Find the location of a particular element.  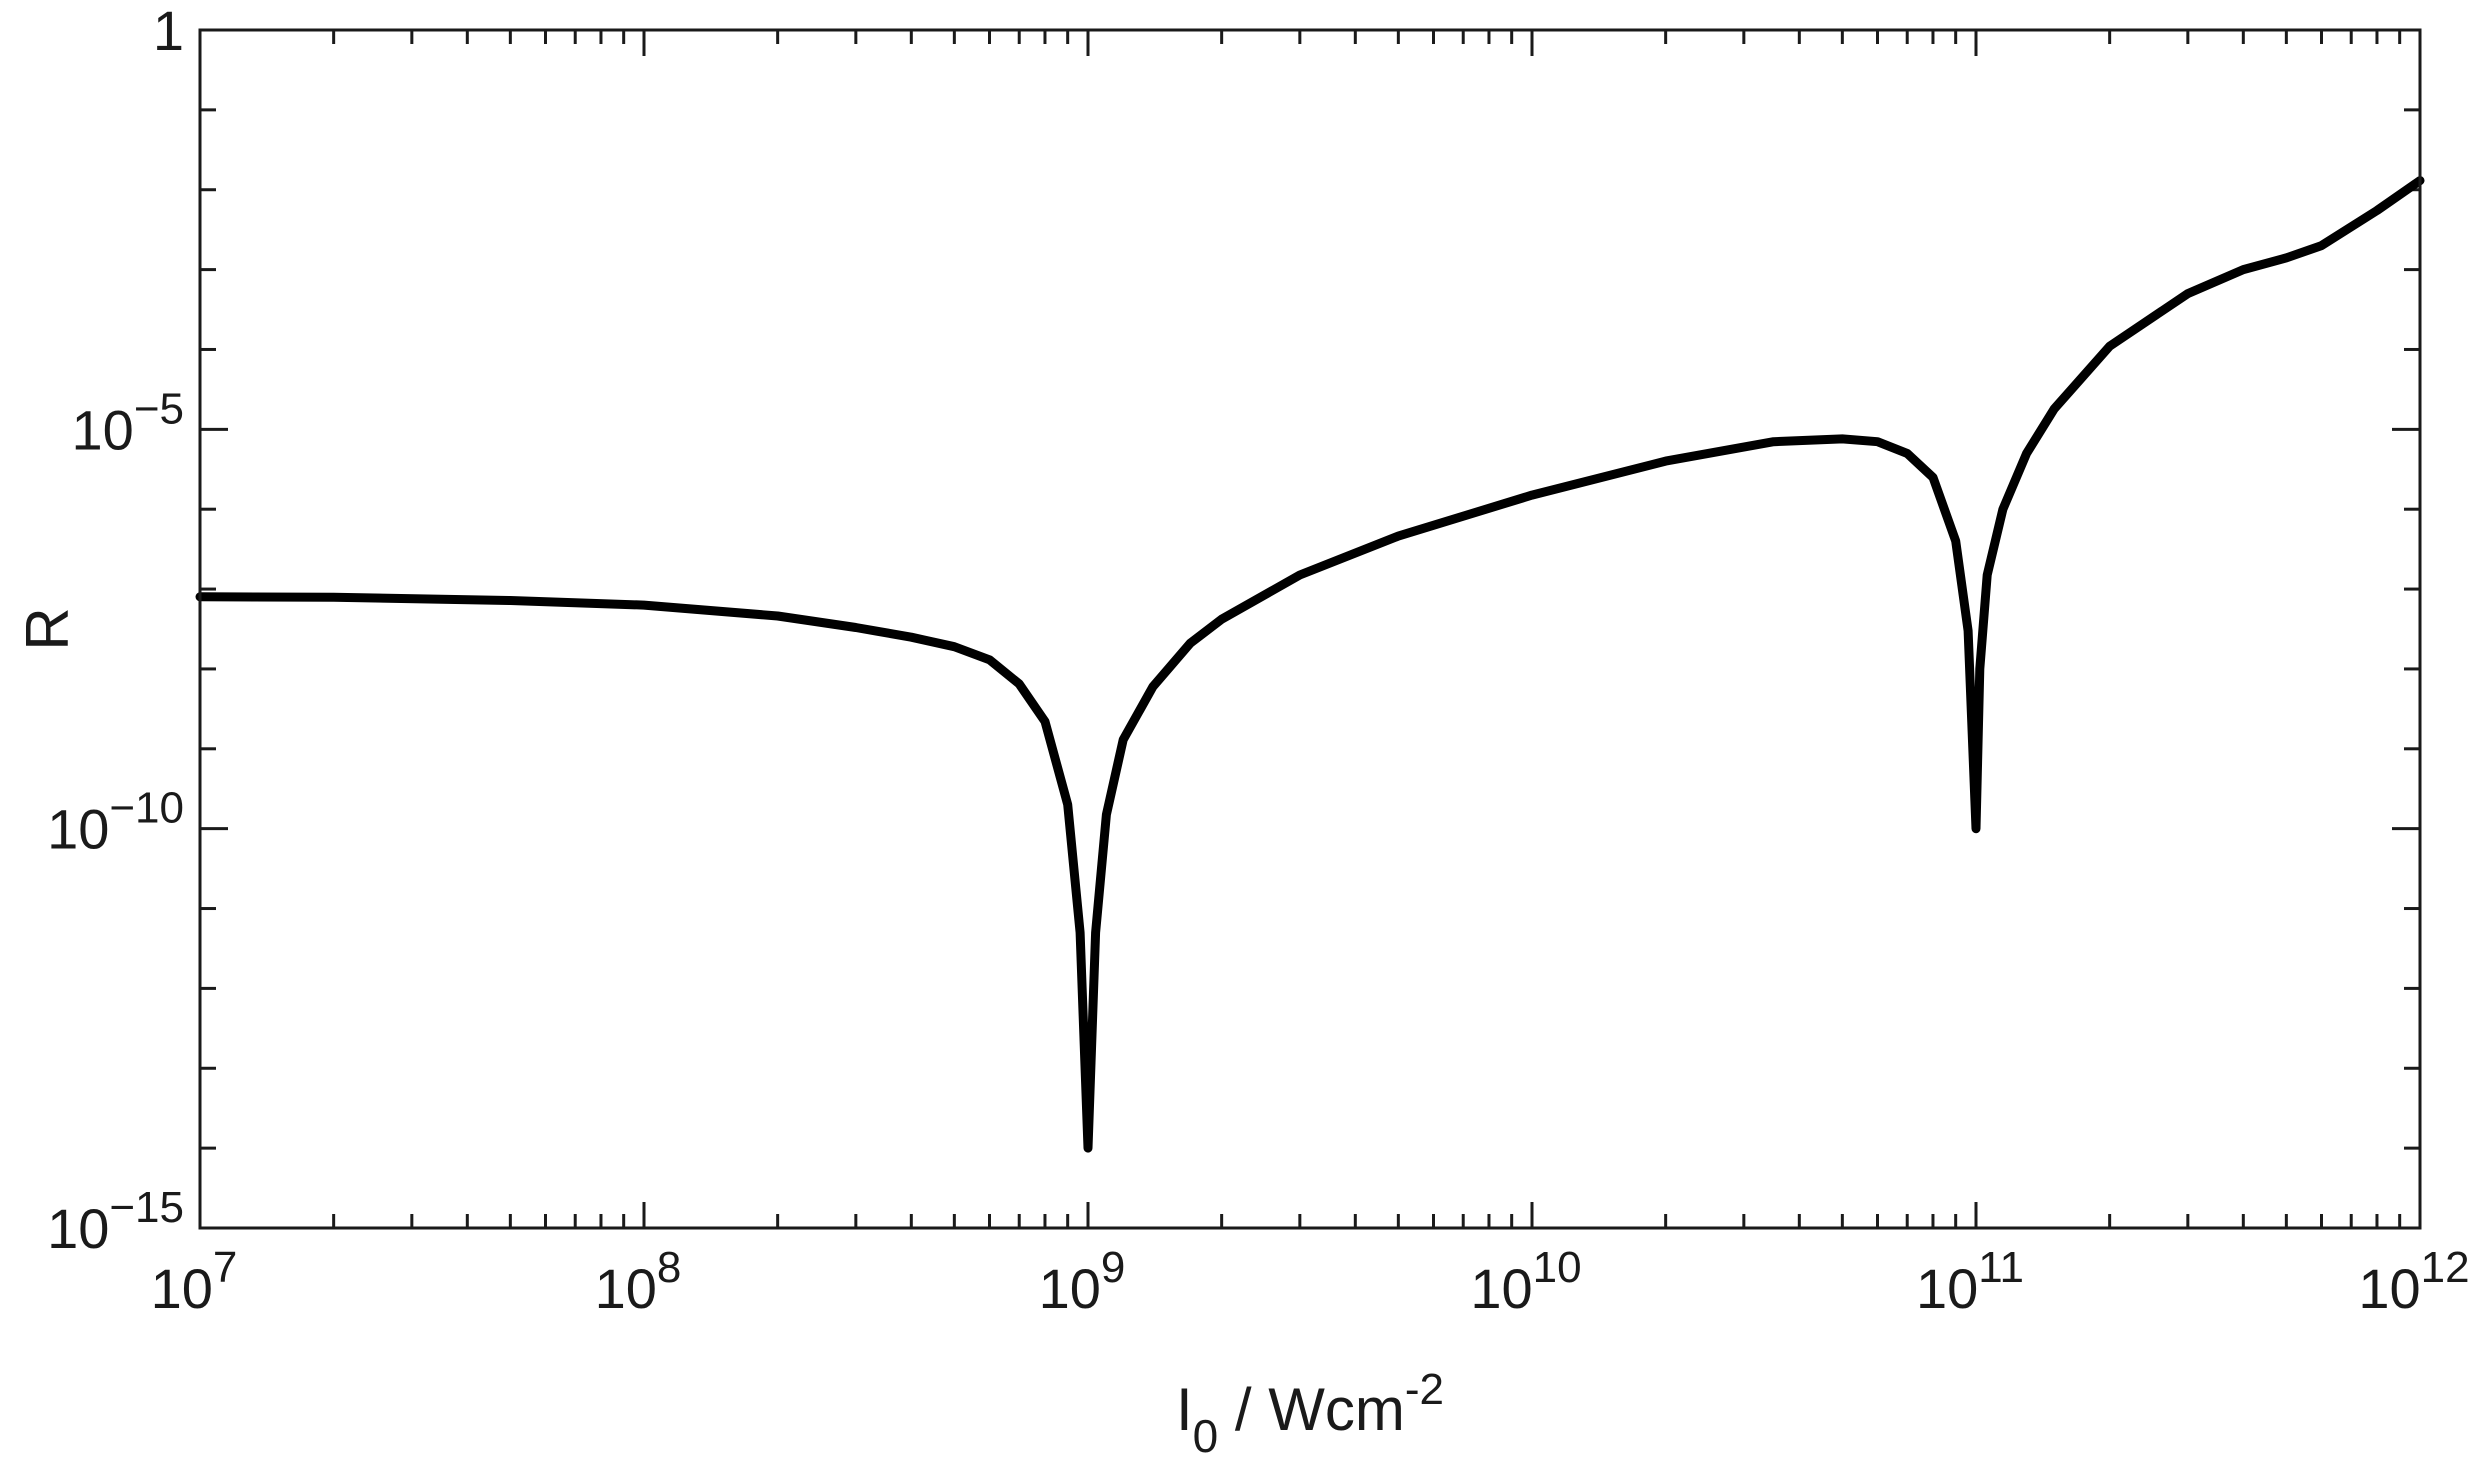

x-tick-label: 10⁸ is located at coordinates (638, 1281).